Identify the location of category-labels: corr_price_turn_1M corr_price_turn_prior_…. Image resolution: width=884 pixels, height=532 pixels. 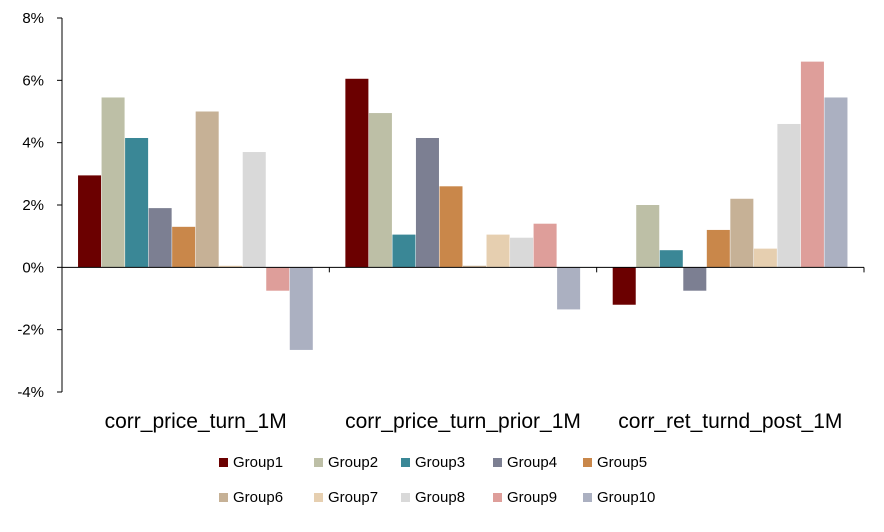
(474, 421).